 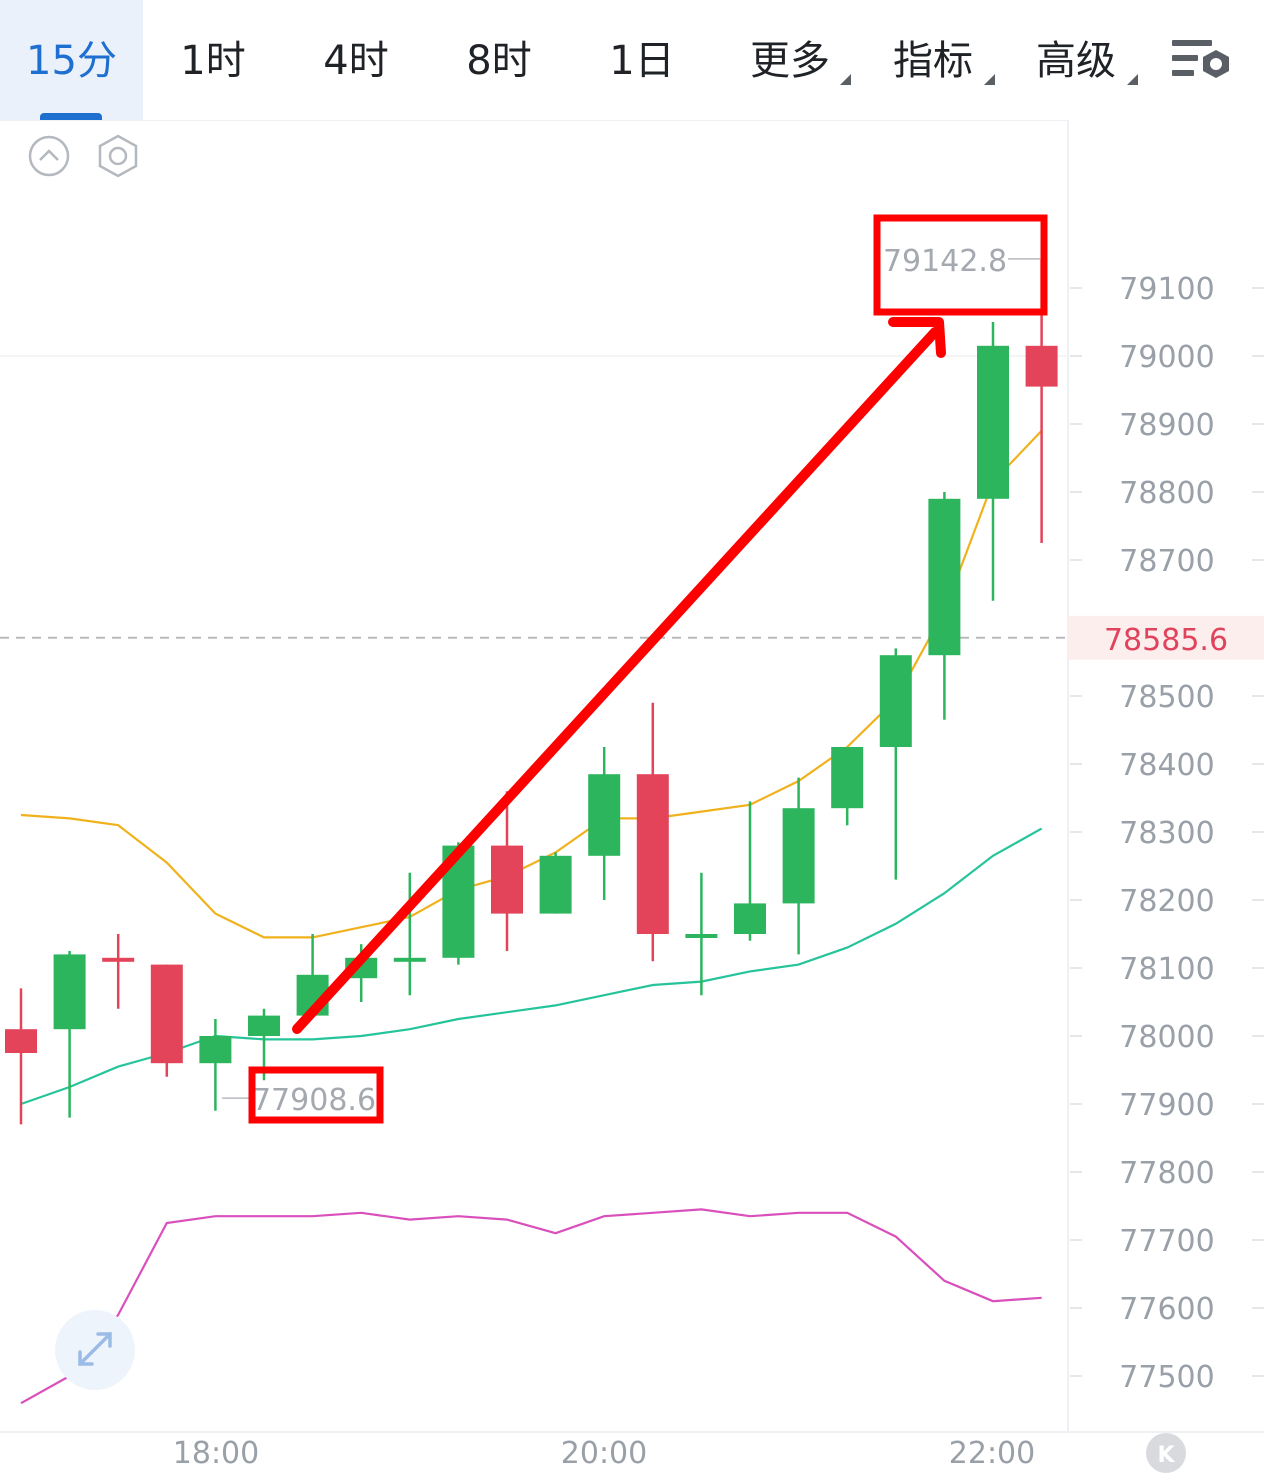 I want to click on y-tick-label: 78300, so click(x=1166, y=833).